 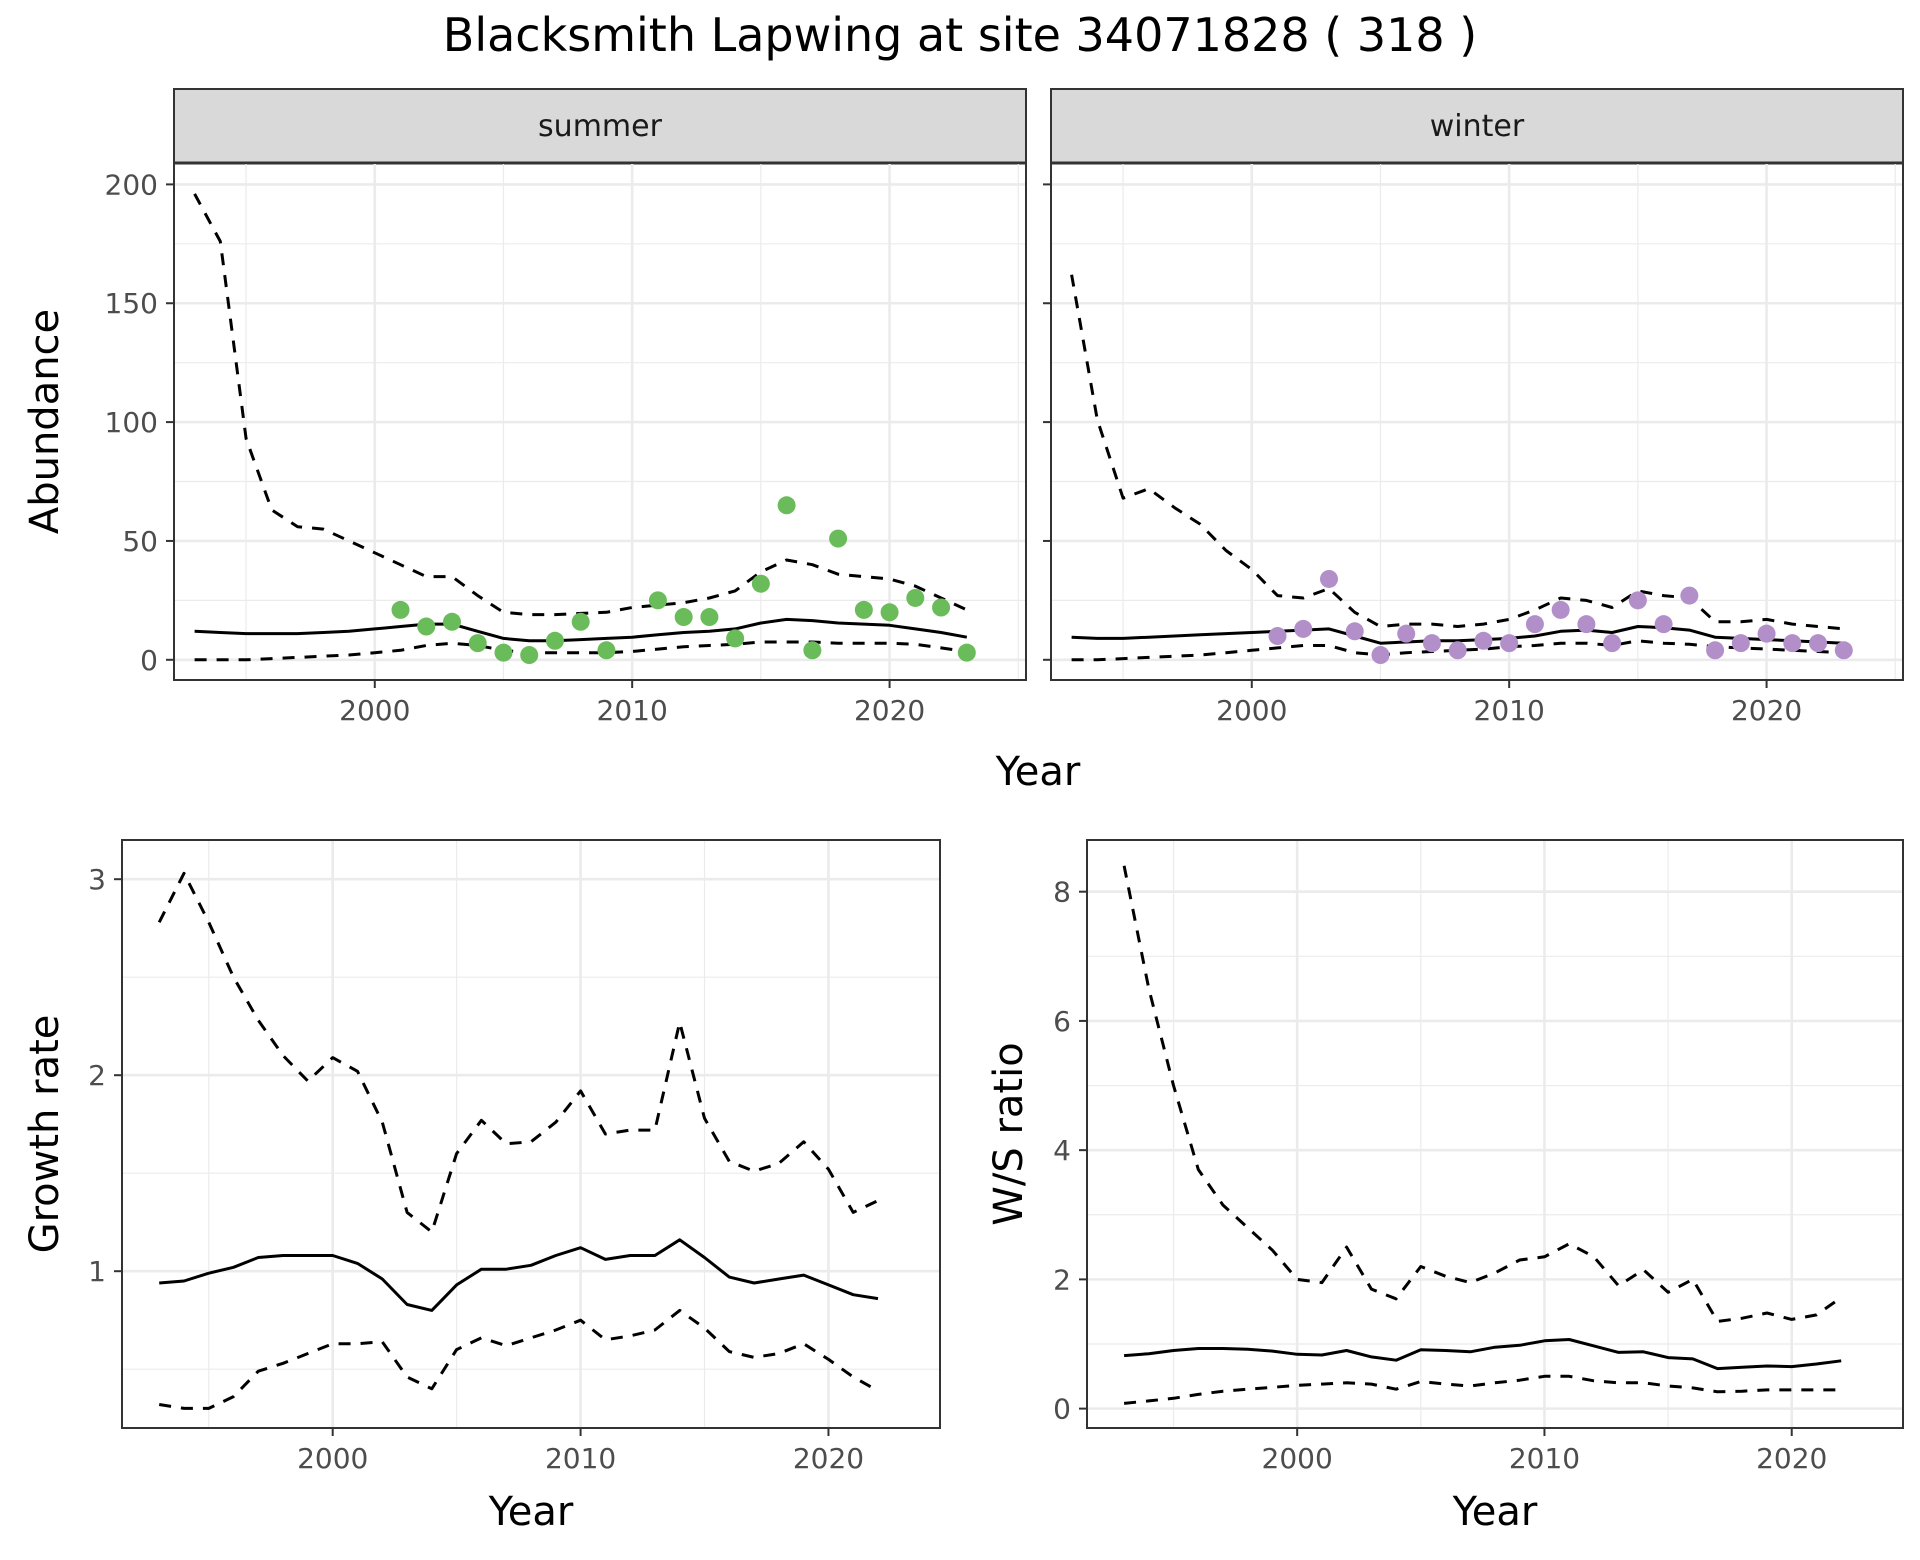 I want to click on y-axis-label: Abundance, so click(x=45, y=421).